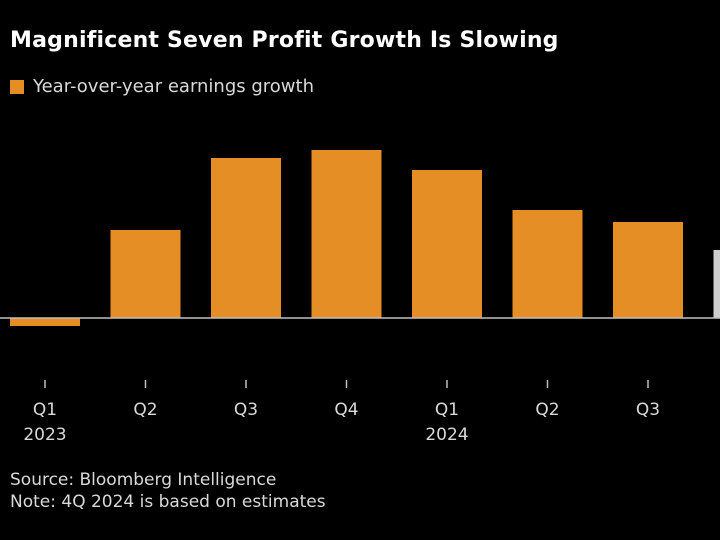 This screenshot has width=720, height=540. What do you see at coordinates (446, 435) in the screenshot?
I see `x-year-label: 2024` at bounding box center [446, 435].